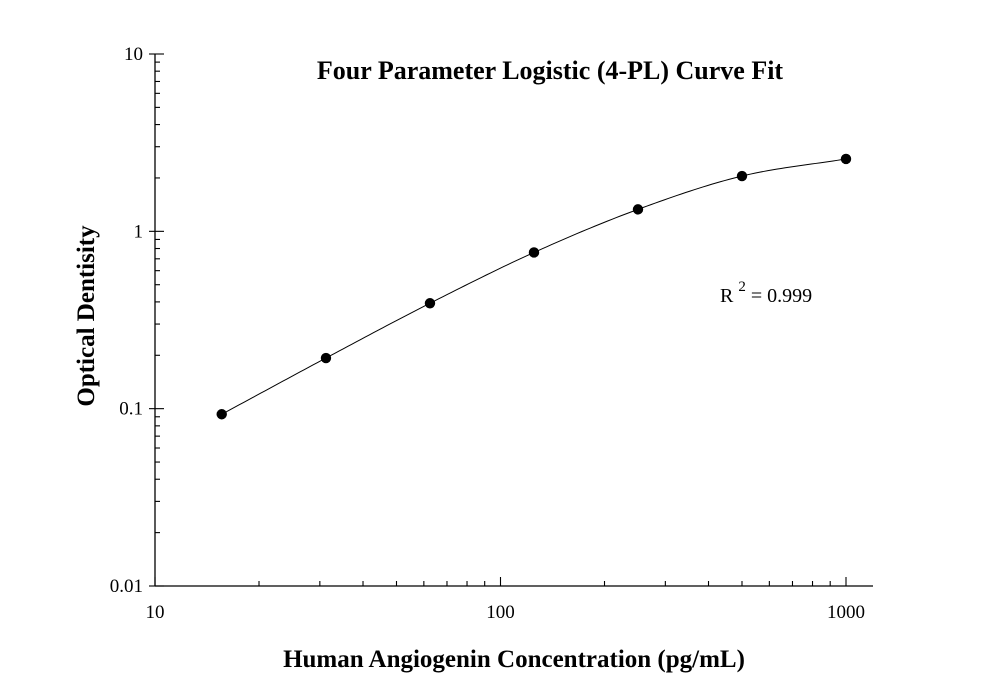 The height and width of the screenshot is (700, 1004). I want to click on r-squared-annotation: R 2 = 0.999, so click(766, 290).